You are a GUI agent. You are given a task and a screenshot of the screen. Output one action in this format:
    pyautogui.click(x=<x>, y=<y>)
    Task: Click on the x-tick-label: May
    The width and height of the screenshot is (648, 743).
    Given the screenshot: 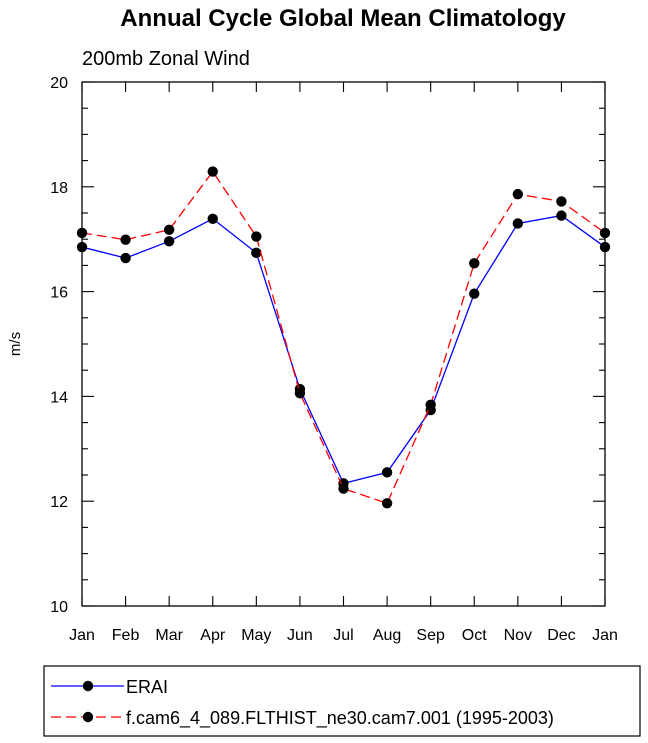 What is the action you would take?
    pyautogui.click(x=256, y=635)
    